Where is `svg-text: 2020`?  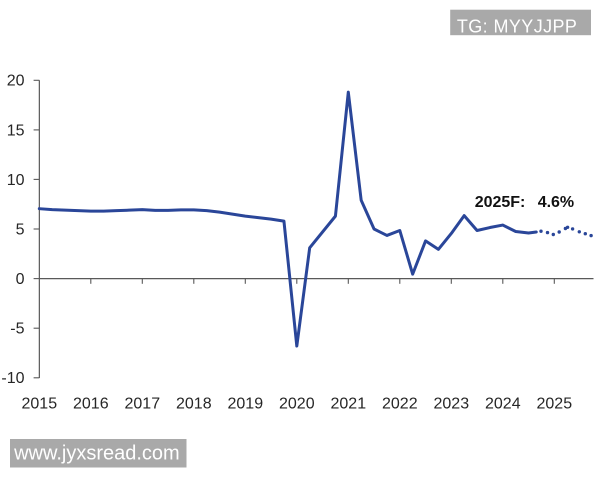
svg-text: 2020 is located at coordinates (297, 404).